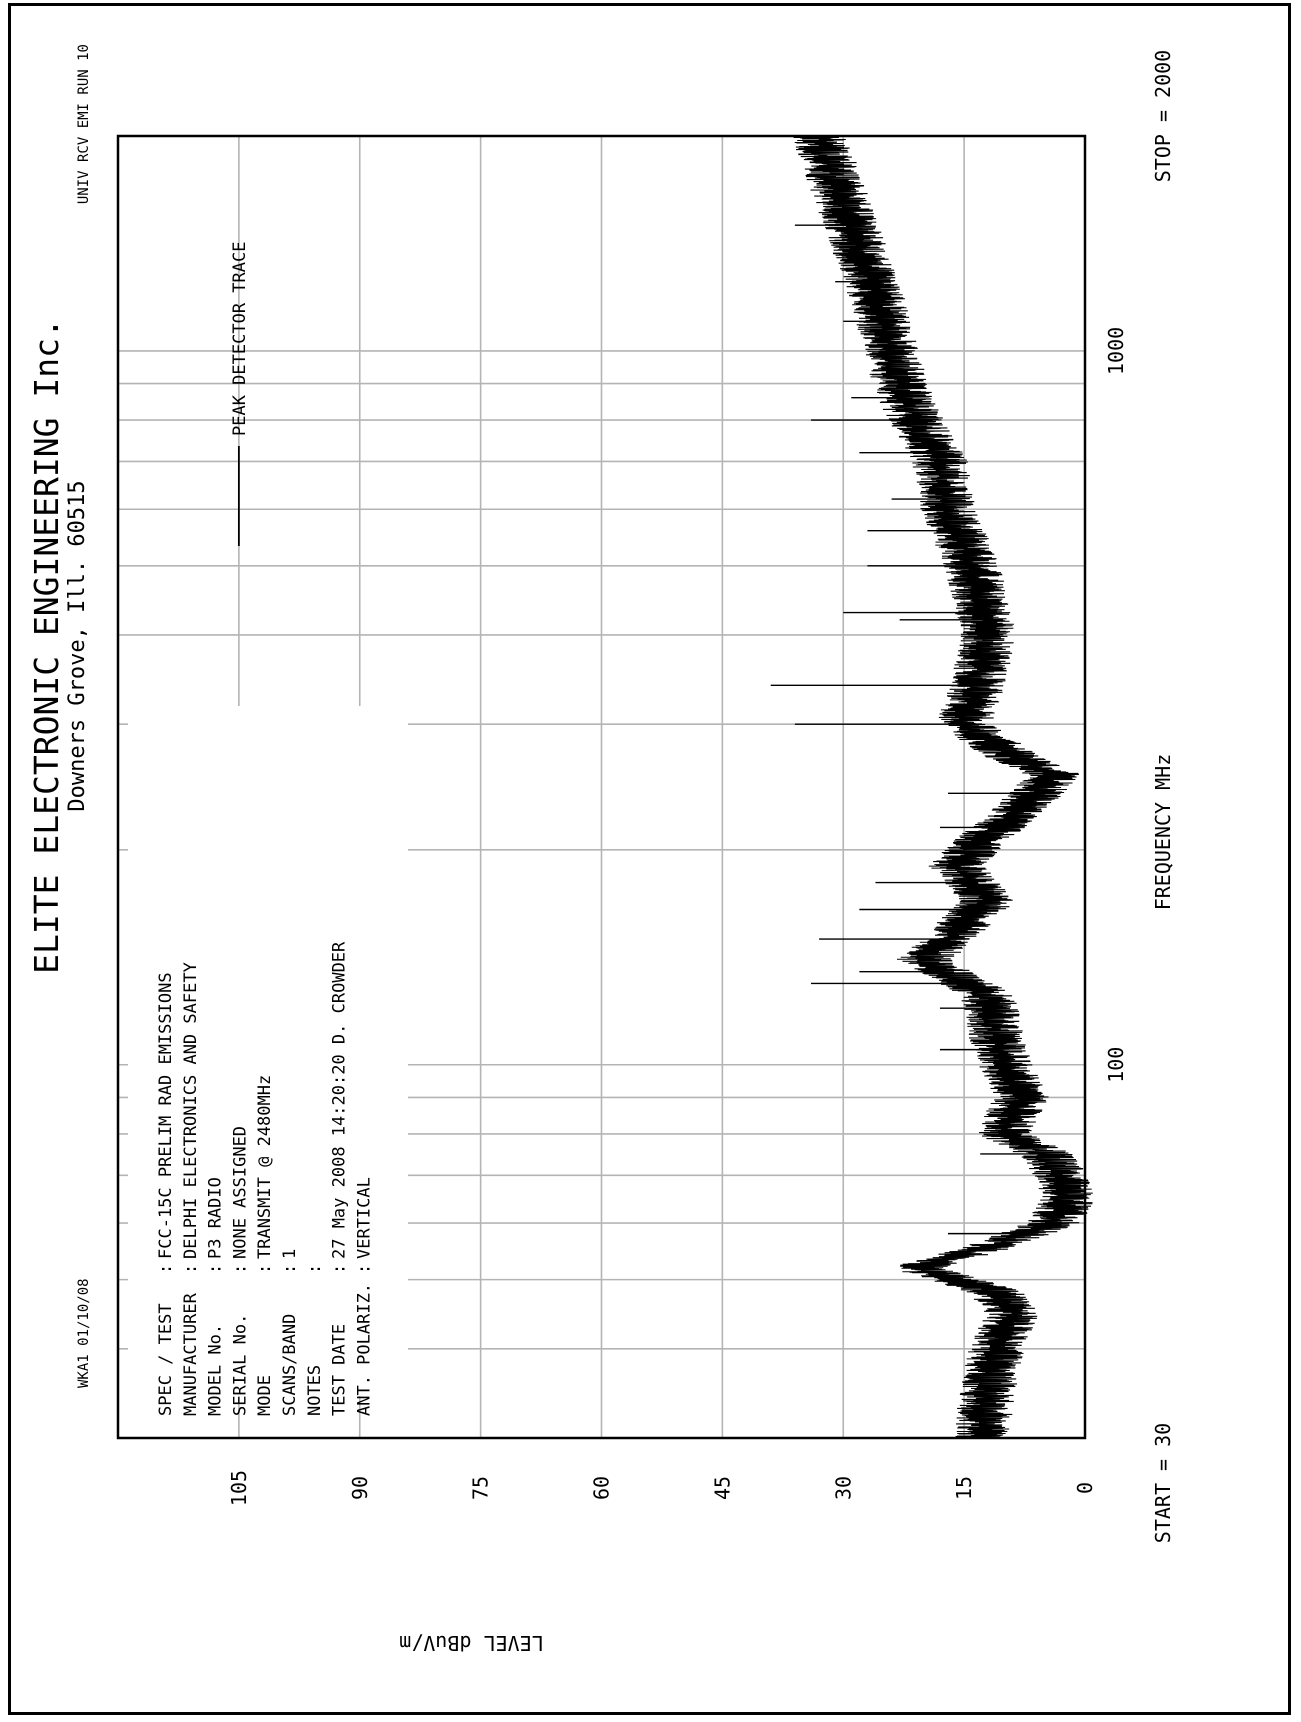 The width and height of the screenshot is (1301, 1722). Describe the element at coordinates (722, 1488) in the screenshot. I see `y-tick-label: 45` at that location.